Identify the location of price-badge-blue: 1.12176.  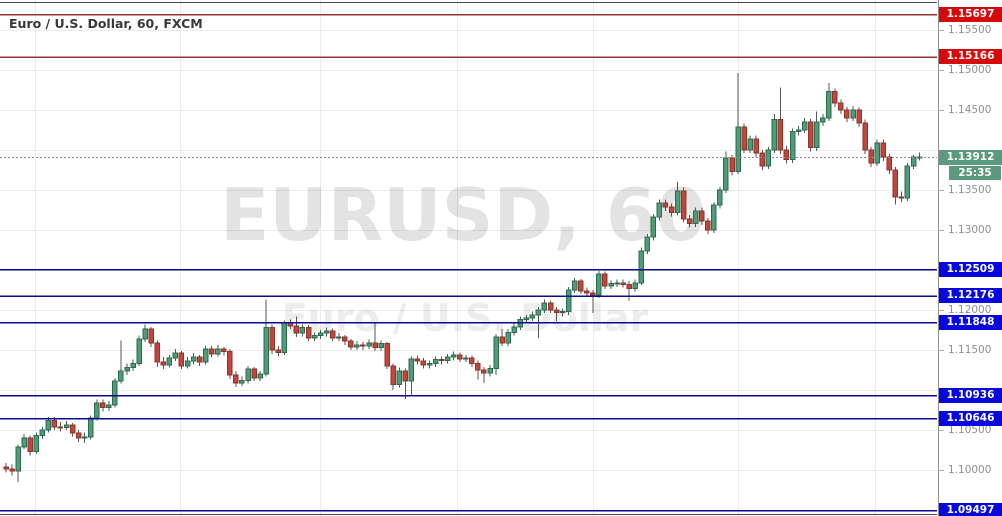
(970, 296).